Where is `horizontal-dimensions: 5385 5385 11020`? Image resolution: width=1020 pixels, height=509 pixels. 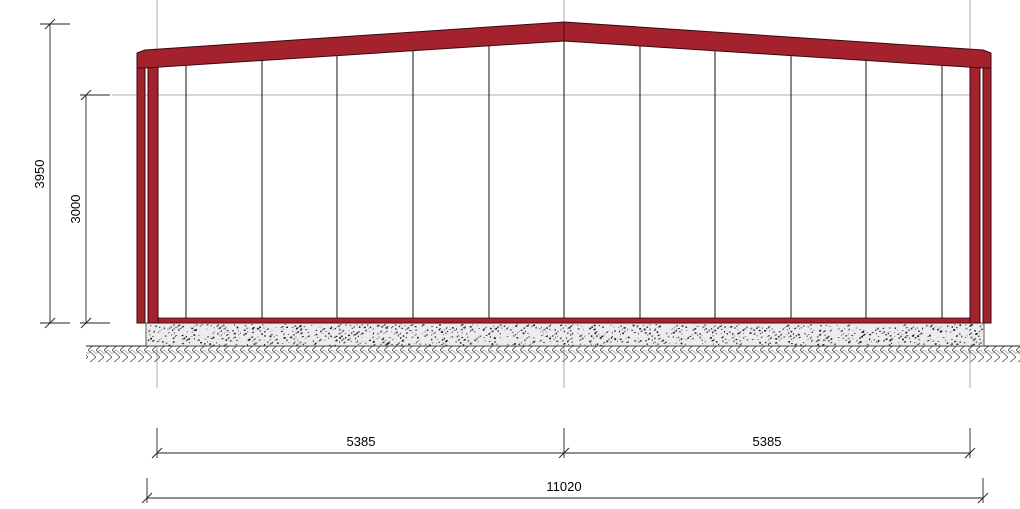 horizontal-dimensions: 5385 5385 11020 is located at coordinates (565, 466).